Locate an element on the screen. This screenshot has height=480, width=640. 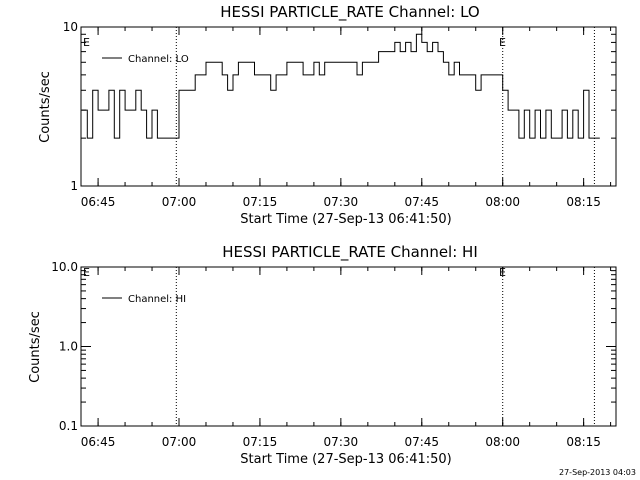
panel-hi-xlabel: Start Time (27-Sep-13 06:41:50) is located at coordinates (345, 459).